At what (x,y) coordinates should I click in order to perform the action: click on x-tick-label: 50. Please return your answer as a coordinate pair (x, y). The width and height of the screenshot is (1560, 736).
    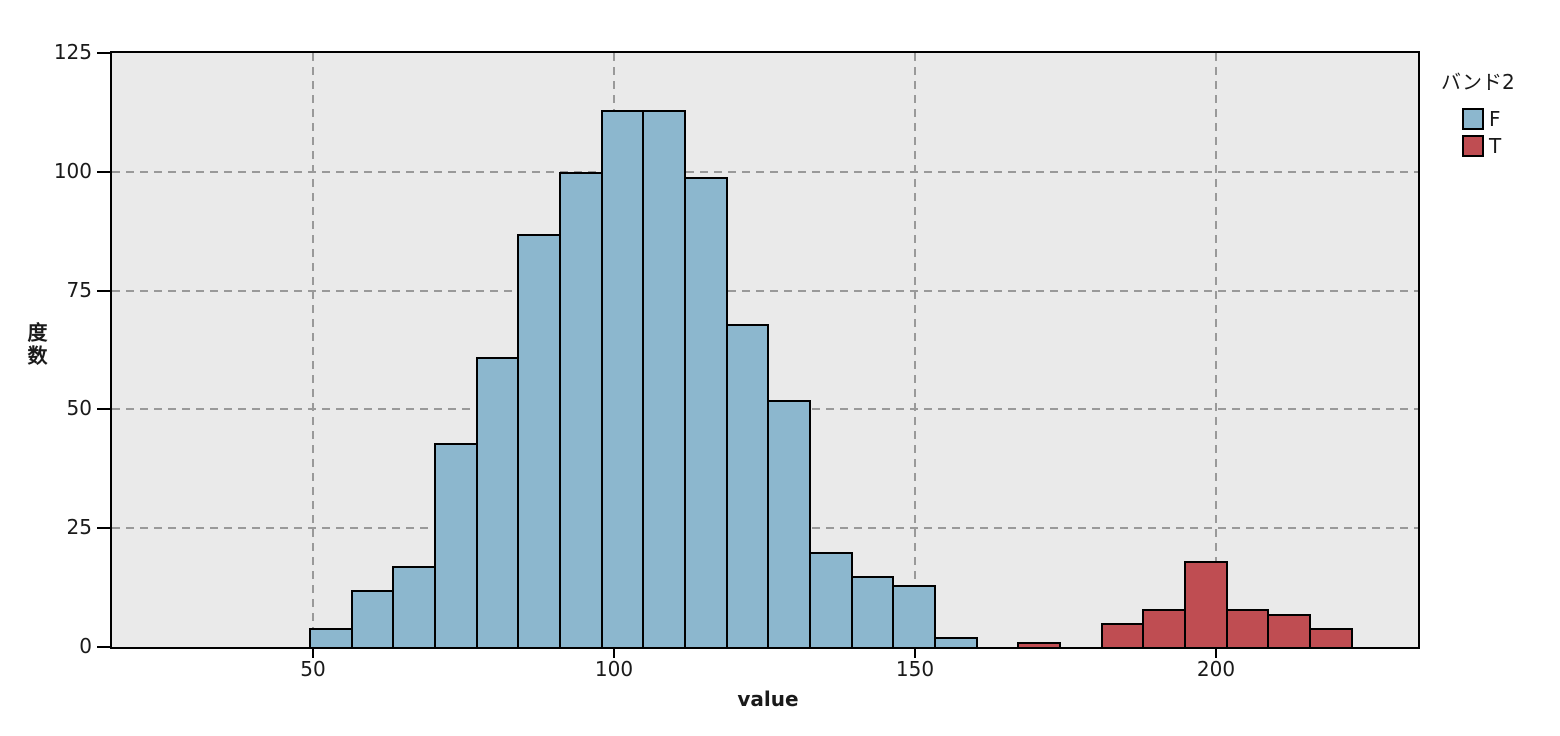
    Looking at the image, I should click on (313, 669).